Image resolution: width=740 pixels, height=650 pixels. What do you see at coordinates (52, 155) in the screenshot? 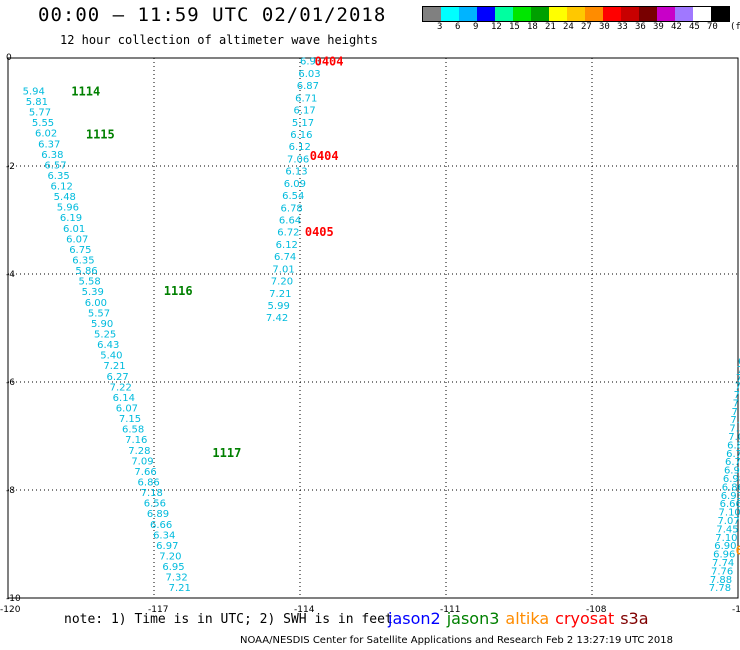
I see `swh-value: 6.38` at bounding box center [52, 155].